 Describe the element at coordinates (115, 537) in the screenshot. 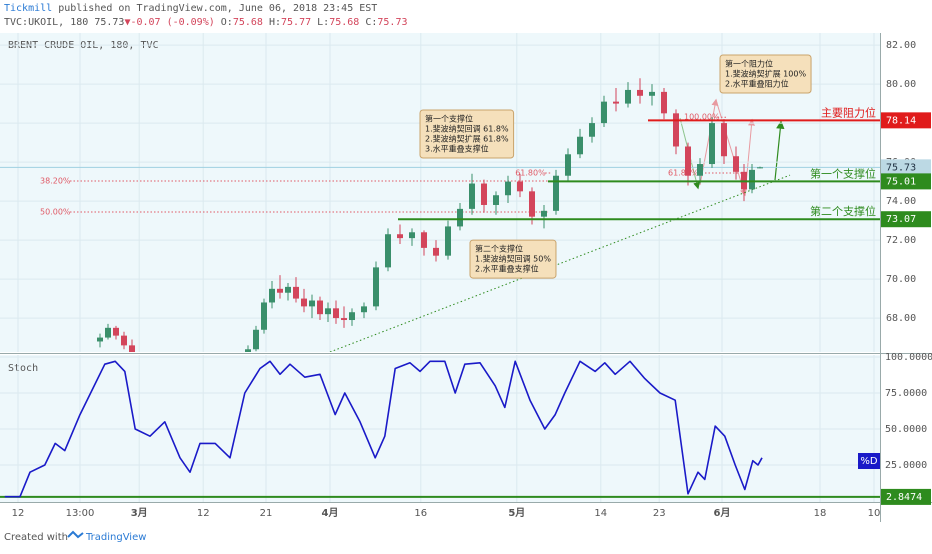

I see `footer-brand: TradingView` at that location.